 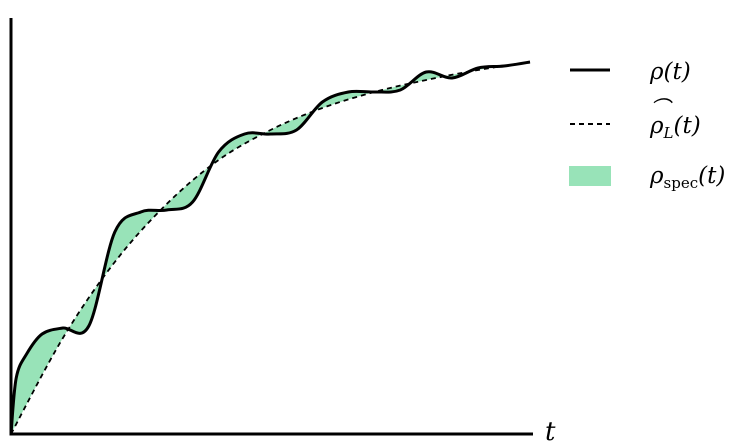 What do you see at coordinates (647, 177) in the screenshot?
I see `legend-item-spec: ρspec(t)` at bounding box center [647, 177].